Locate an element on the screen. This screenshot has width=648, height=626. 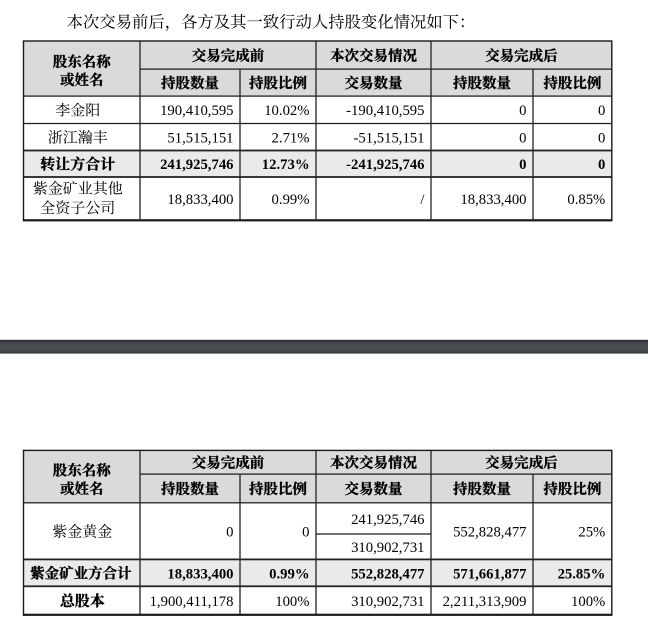
svg-text: 2,211,313,909 is located at coordinates (485, 602).